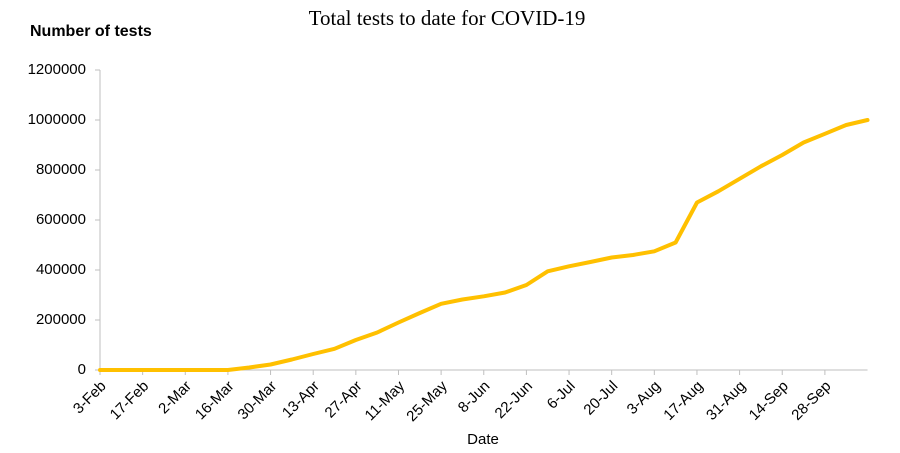 This screenshot has height=453, width=900. What do you see at coordinates (427, 401) in the screenshot?
I see `x-tick-label: 25-May` at bounding box center [427, 401].